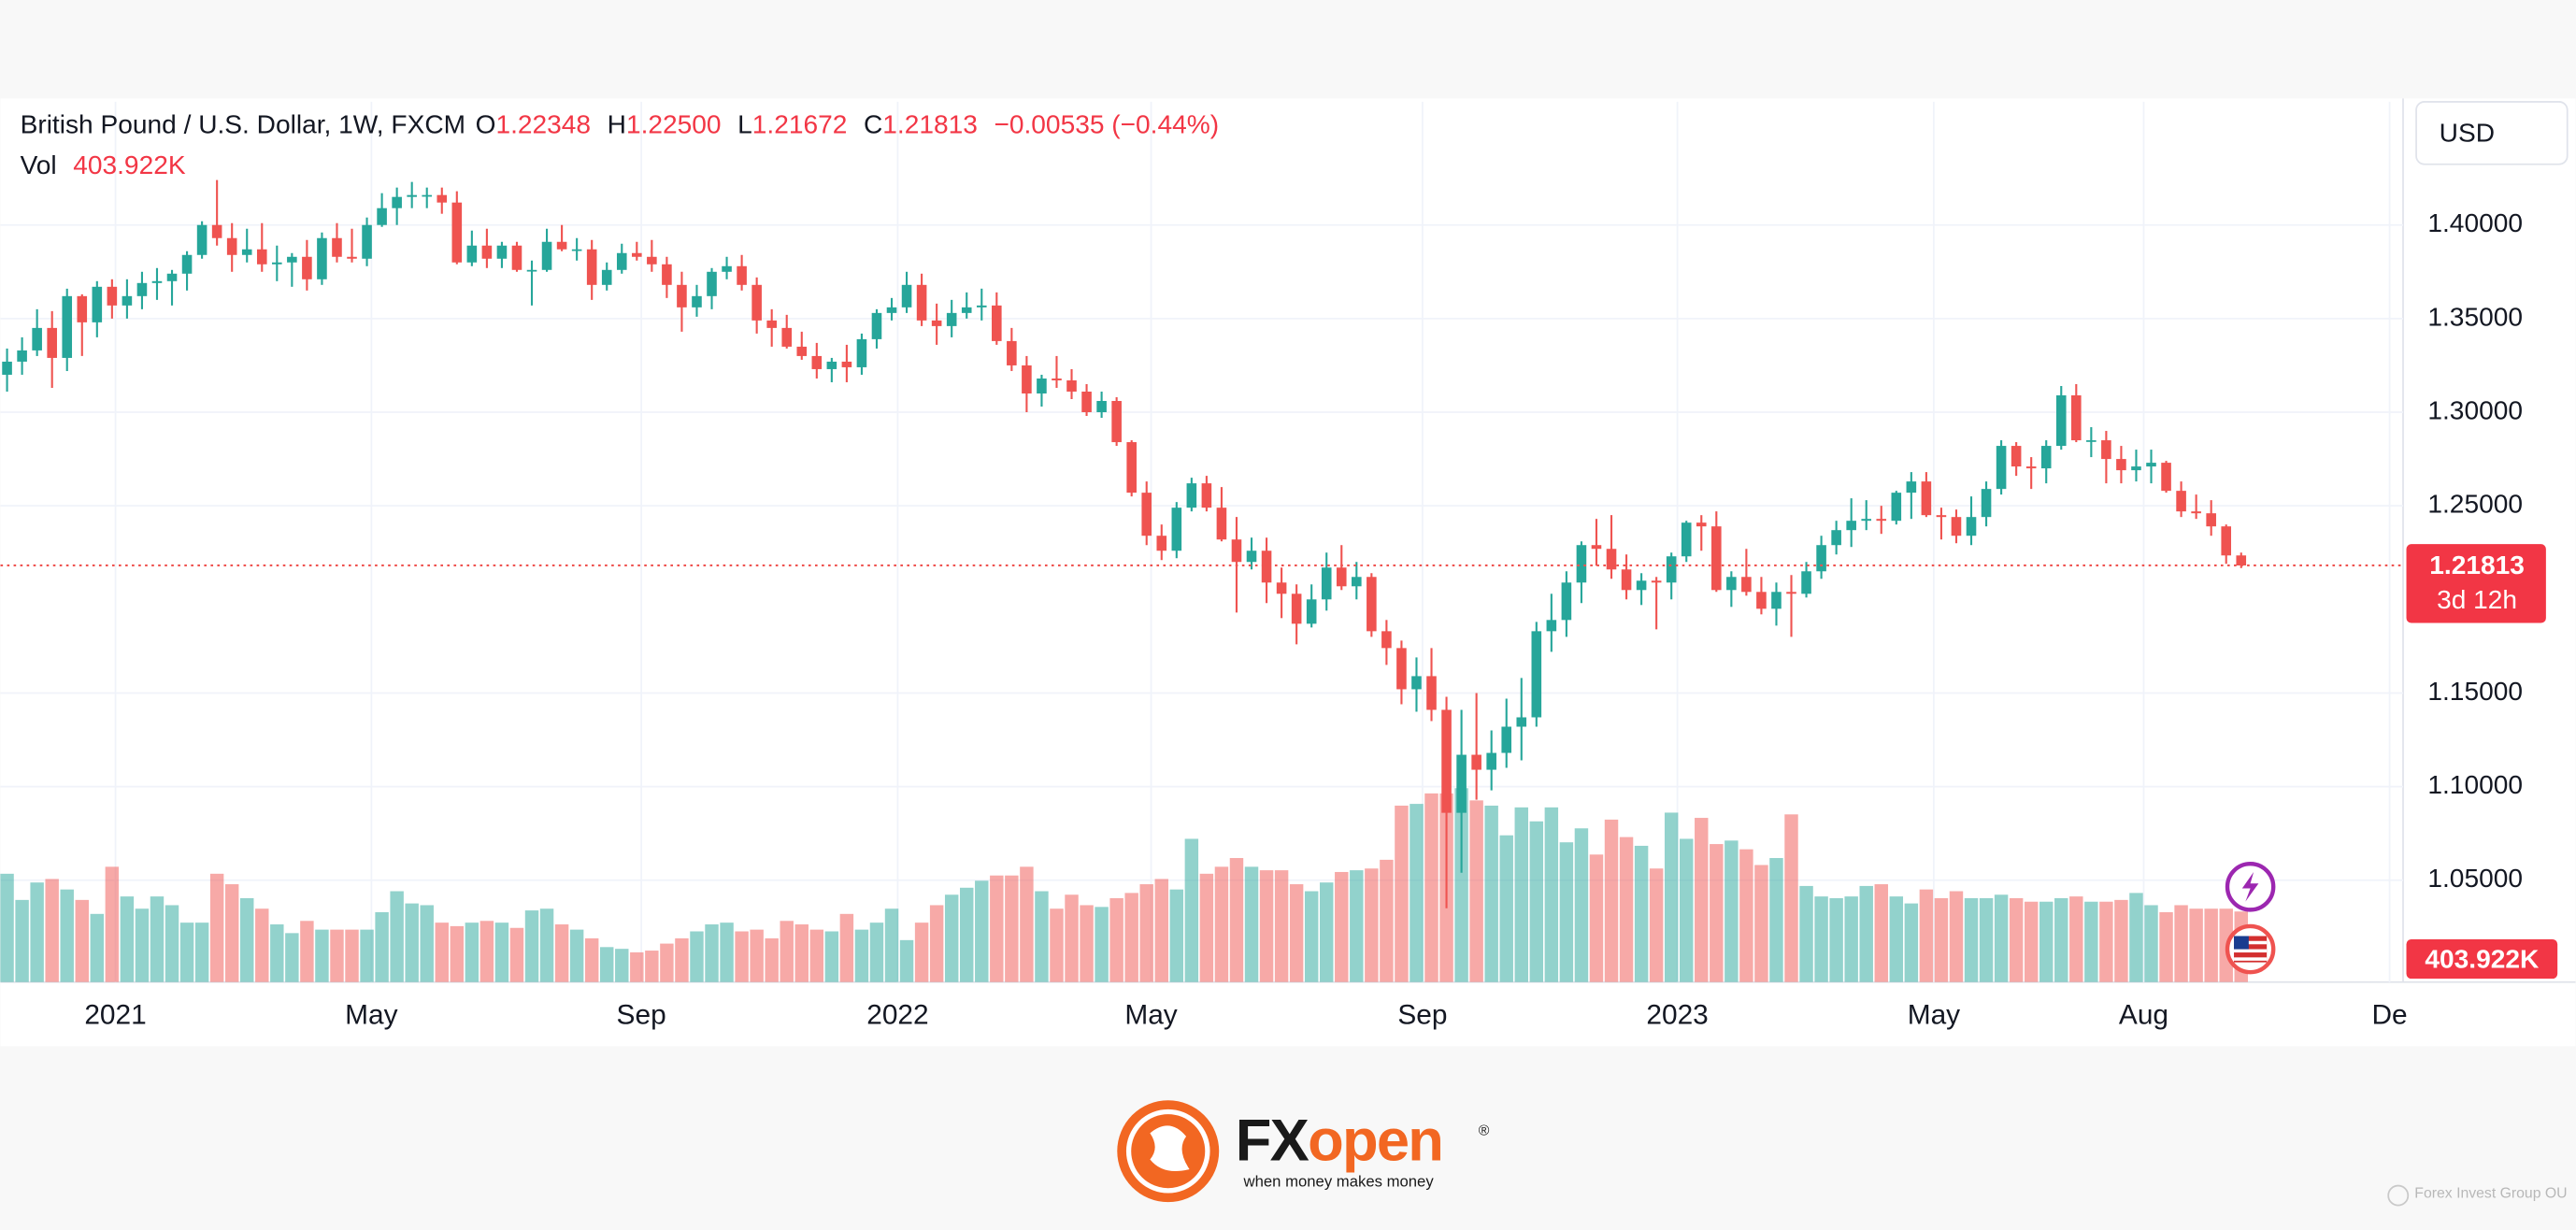 This screenshot has height=1230, width=2576. What do you see at coordinates (617, 124) in the screenshot?
I see `ohlc-key: H` at bounding box center [617, 124].